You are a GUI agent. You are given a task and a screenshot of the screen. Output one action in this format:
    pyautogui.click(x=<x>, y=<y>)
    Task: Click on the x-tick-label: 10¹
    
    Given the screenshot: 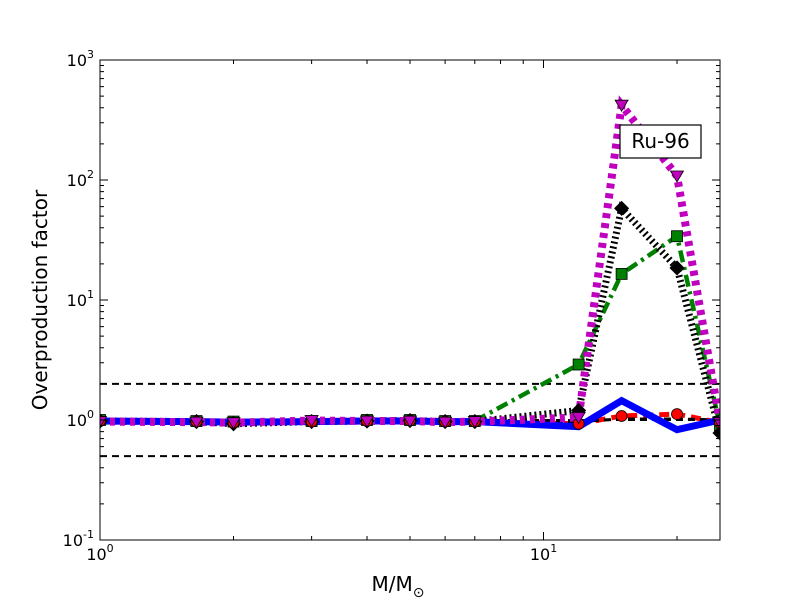 What is the action you would take?
    pyautogui.click(x=543, y=553)
    